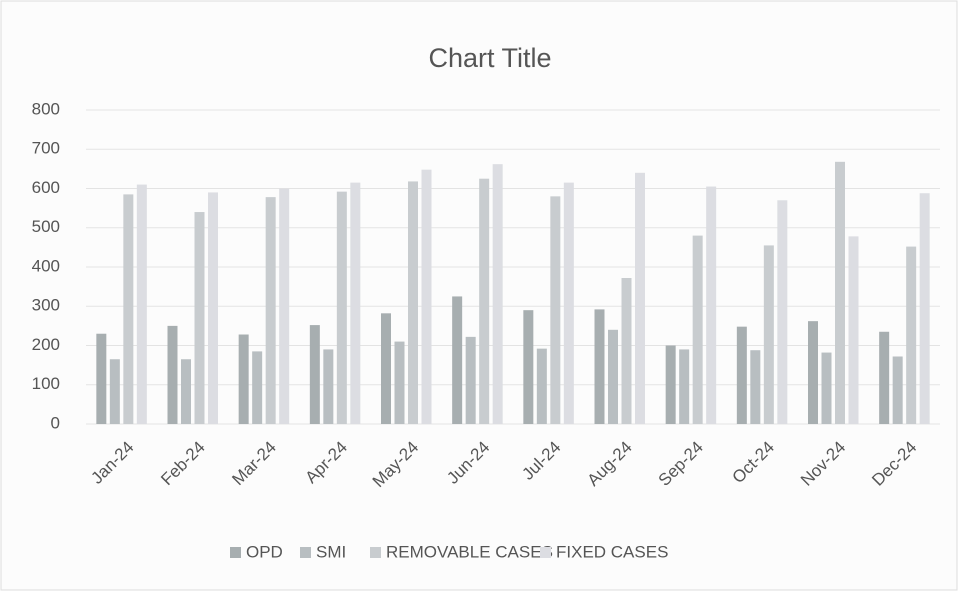 This screenshot has height=591, width=958. What do you see at coordinates (331, 551) in the screenshot?
I see `legend-label: SMI` at bounding box center [331, 551].